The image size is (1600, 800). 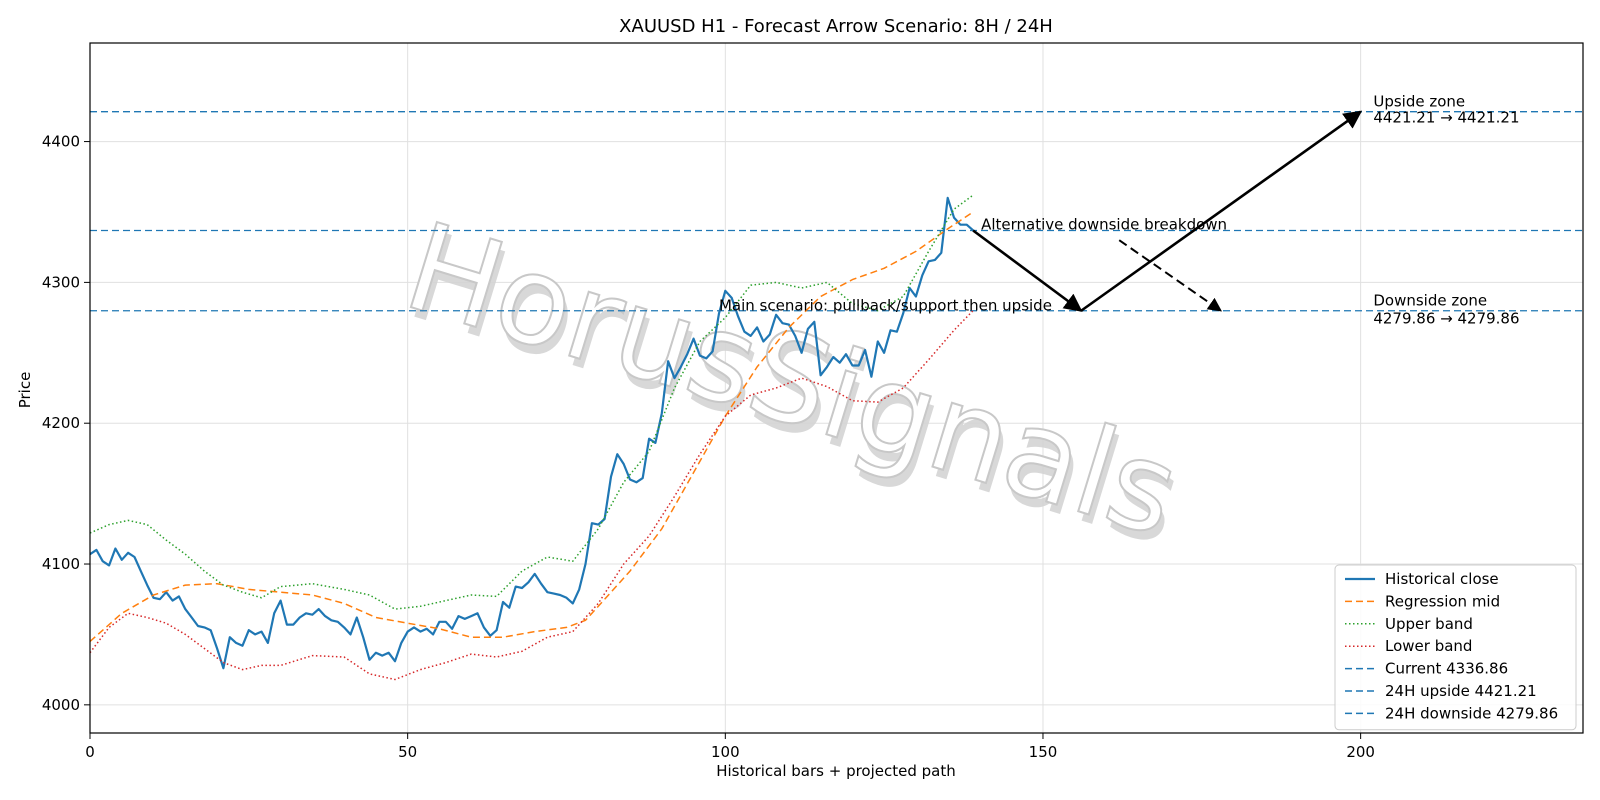 I want to click on annotation-text: 4421.21 → 4421.21, so click(x=1446, y=118).